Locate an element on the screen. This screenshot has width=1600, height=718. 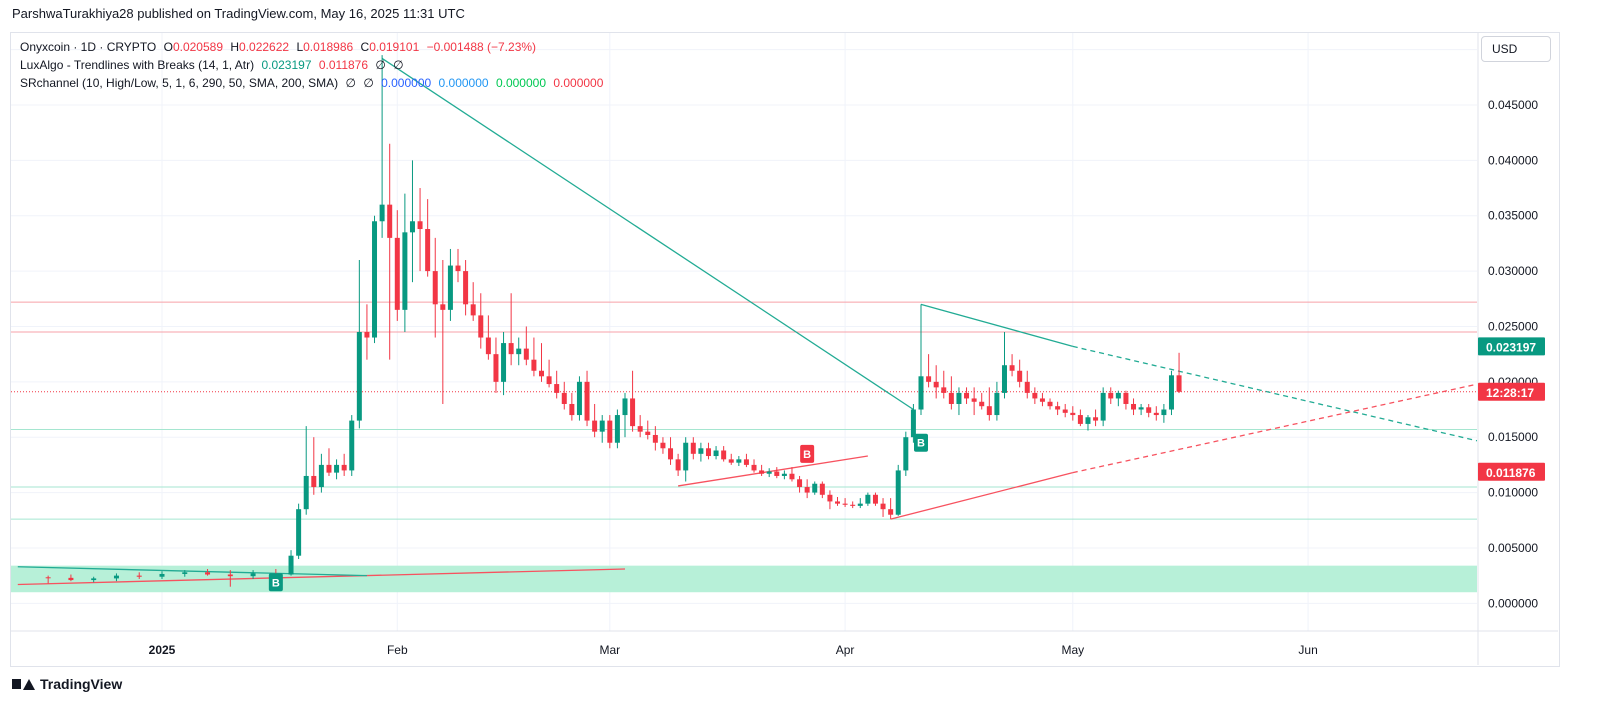
footer-brand: TradingView is located at coordinates (67, 684).